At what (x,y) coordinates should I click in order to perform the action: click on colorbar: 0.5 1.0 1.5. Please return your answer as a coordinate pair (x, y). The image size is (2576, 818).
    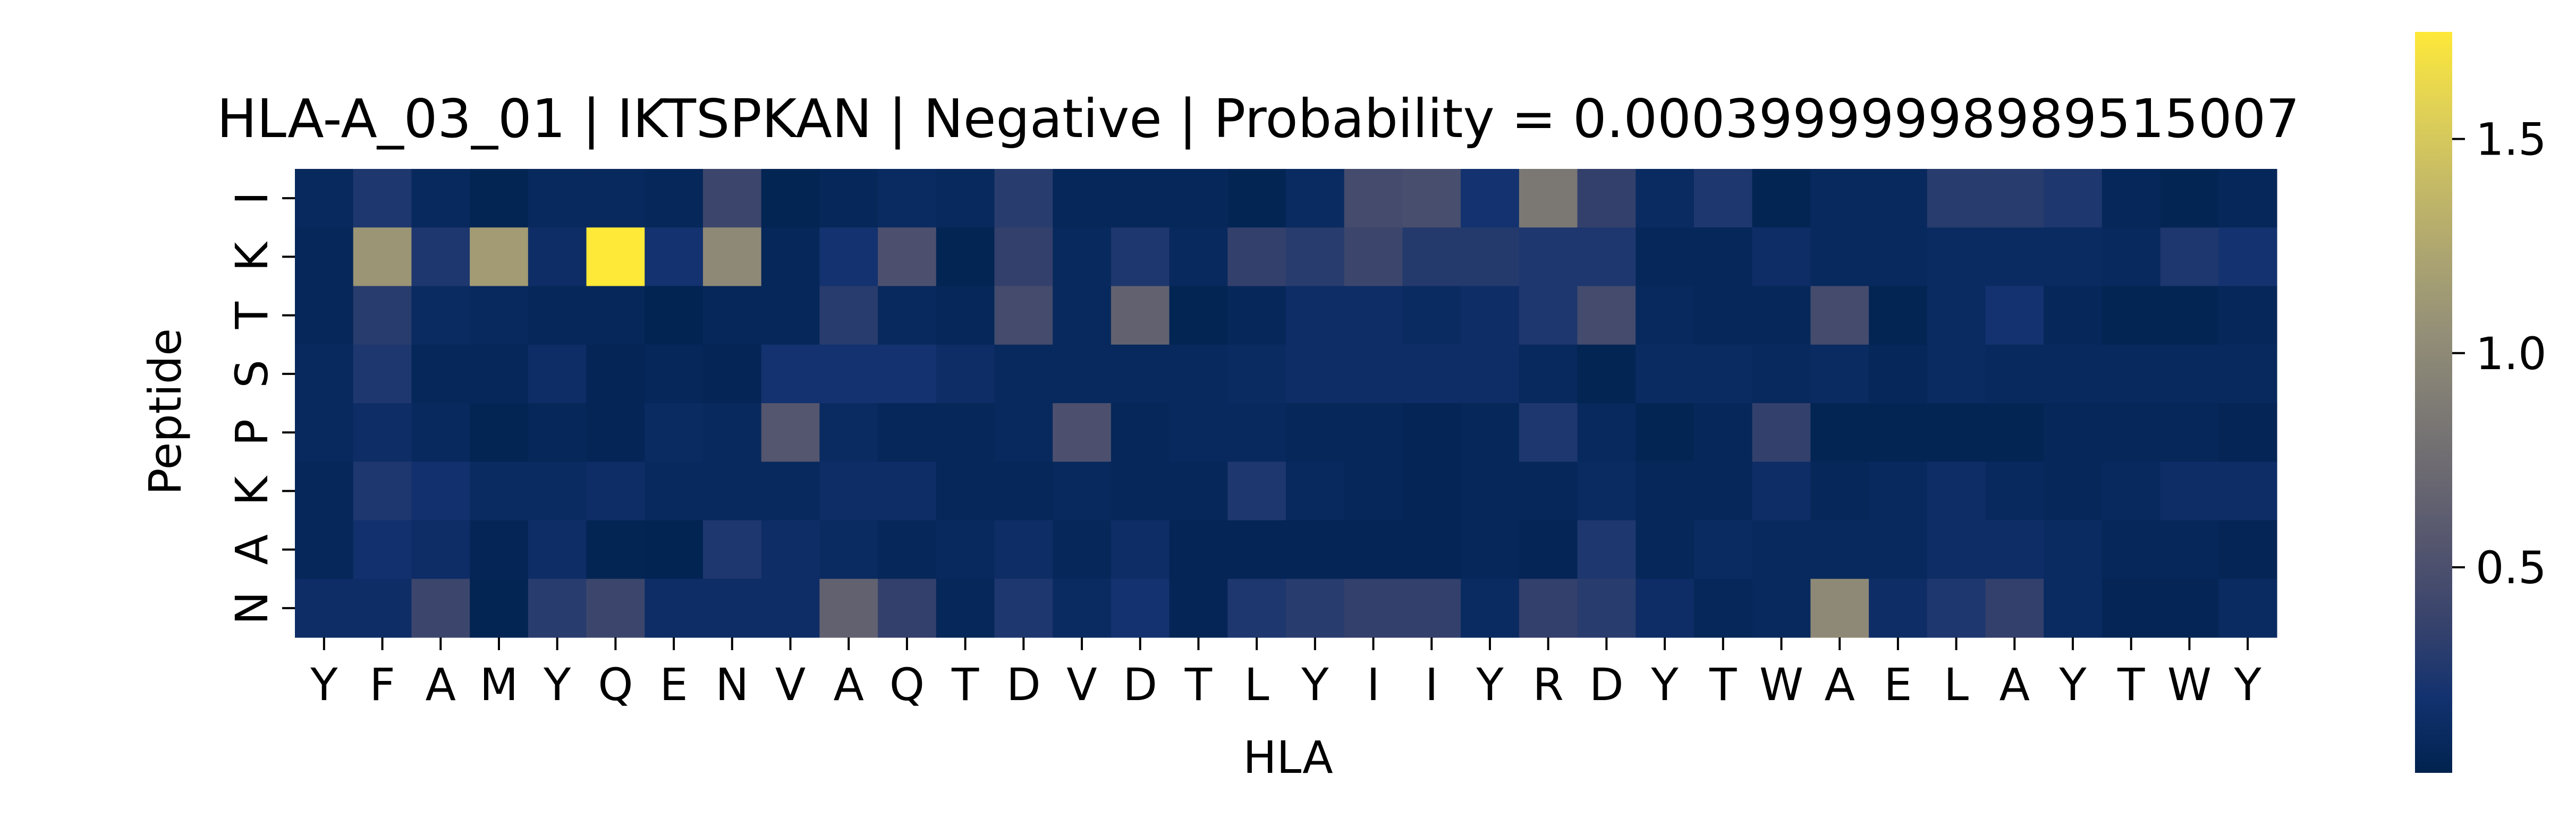
    Looking at the image, I should click on (2481, 402).